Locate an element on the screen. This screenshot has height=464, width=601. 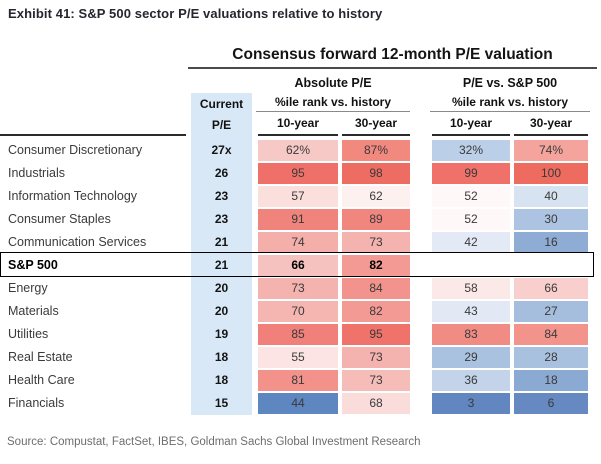
table-row: Communication Services 21 74 73 42 16 is located at coordinates (300, 242).